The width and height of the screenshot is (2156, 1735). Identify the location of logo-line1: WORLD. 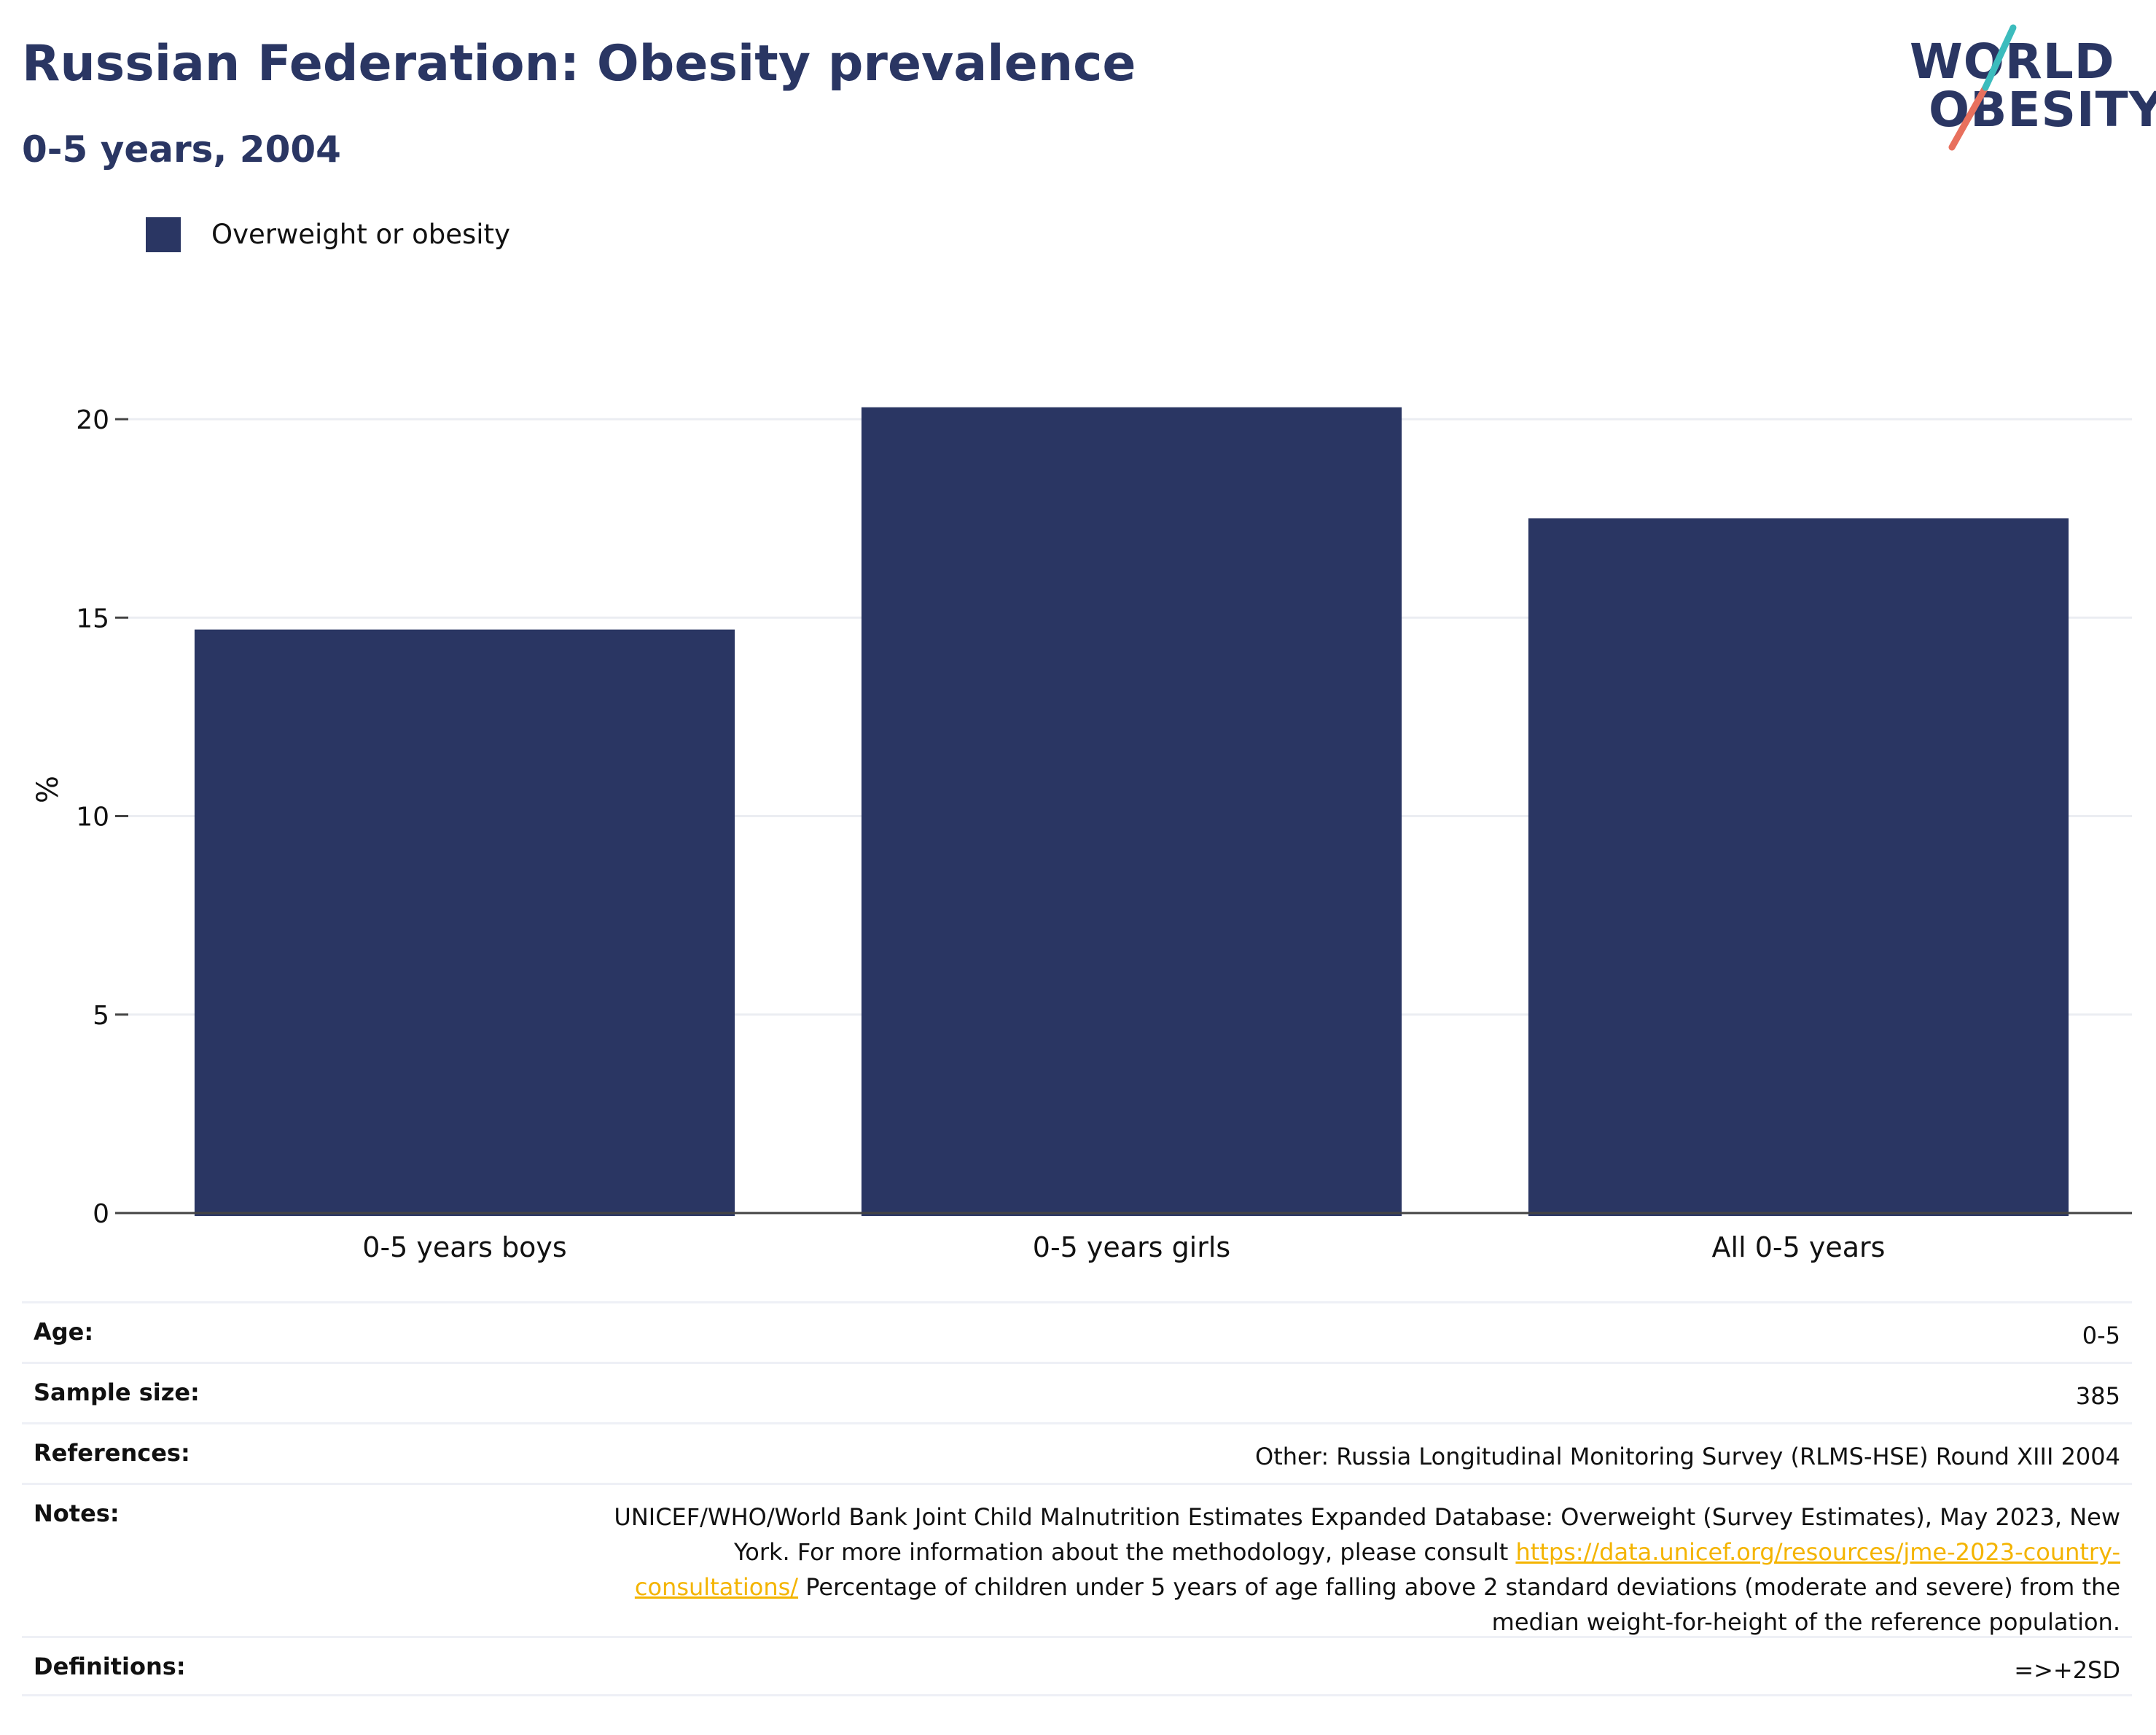
(2012, 62).